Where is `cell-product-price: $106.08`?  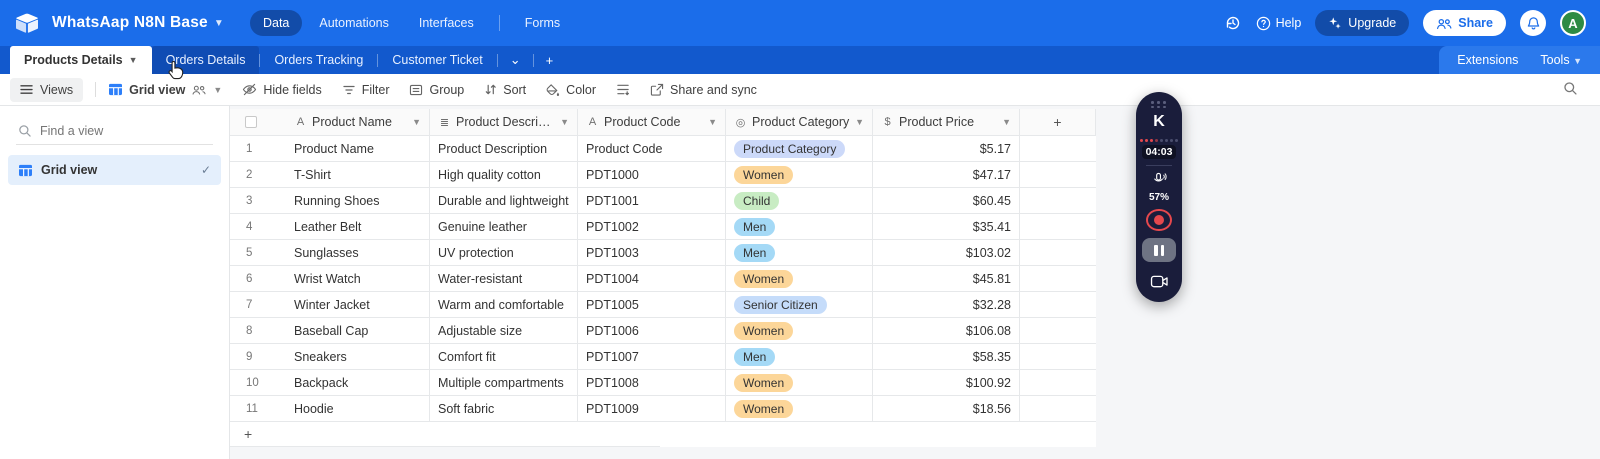 cell-product-price: $106.08 is located at coordinates (946, 330).